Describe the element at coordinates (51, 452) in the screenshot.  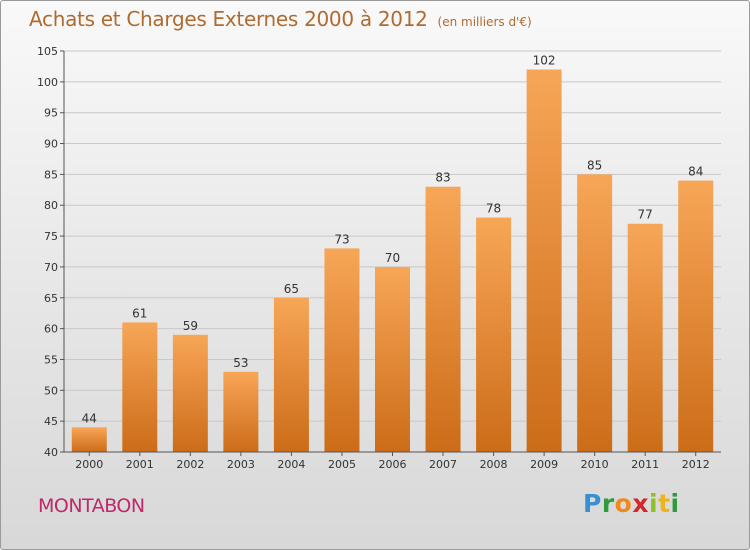
I see `y-tick-label: 40` at that location.